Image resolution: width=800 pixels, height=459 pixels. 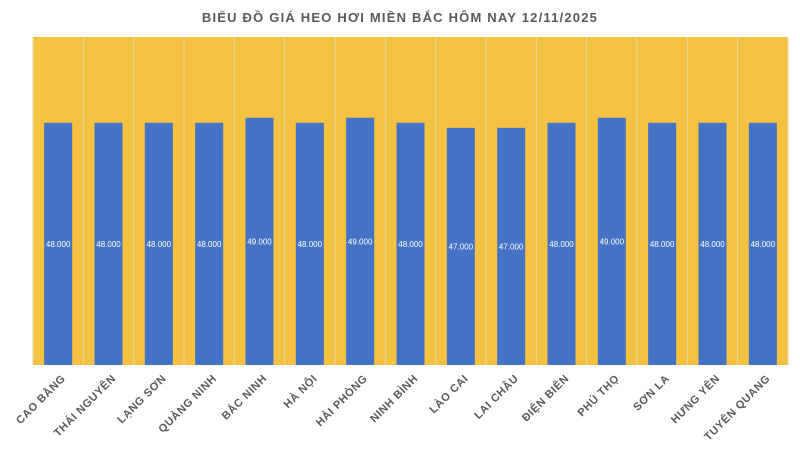 I want to click on x-tick-label: PHÚ THỌ, so click(x=598, y=395).